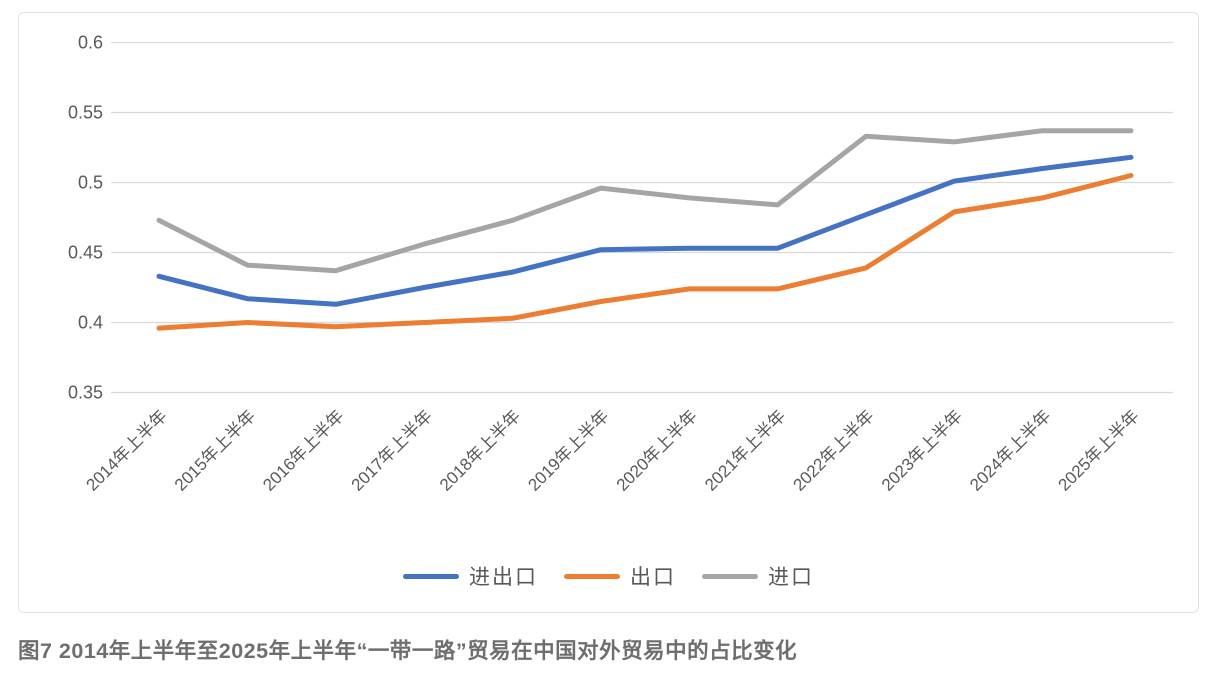 The height and width of the screenshot is (674, 1209). Describe the element at coordinates (392, 450) in the screenshot. I see `x-tick-label: 2017年上半年` at that location.